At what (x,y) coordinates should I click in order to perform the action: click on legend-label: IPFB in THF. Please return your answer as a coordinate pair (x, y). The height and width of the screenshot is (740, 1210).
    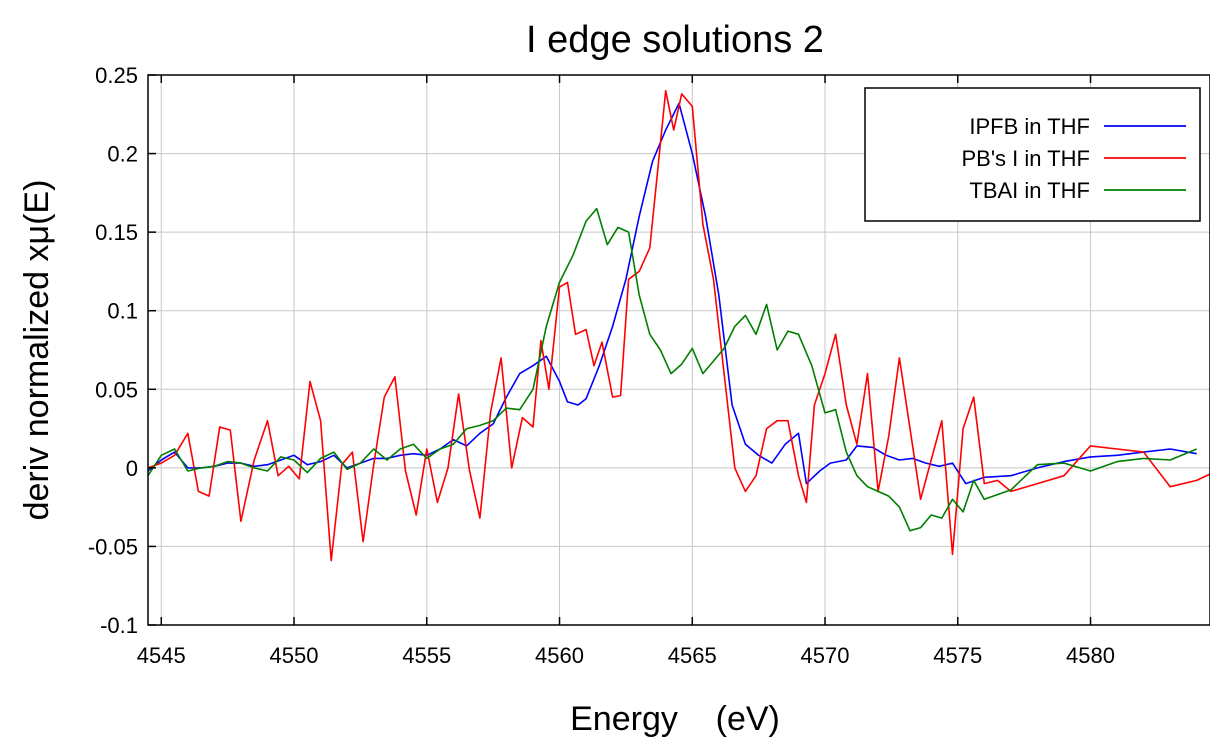
    Looking at the image, I should click on (1029, 126).